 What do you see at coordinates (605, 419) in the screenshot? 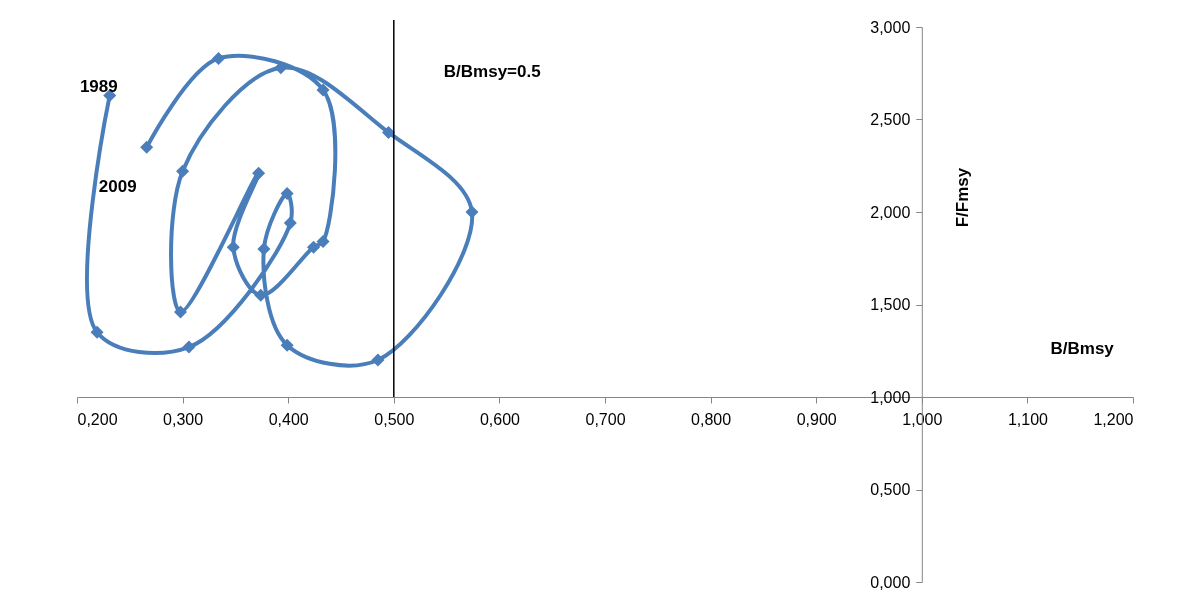
I see `x-tick-label: 0,700` at bounding box center [605, 419].